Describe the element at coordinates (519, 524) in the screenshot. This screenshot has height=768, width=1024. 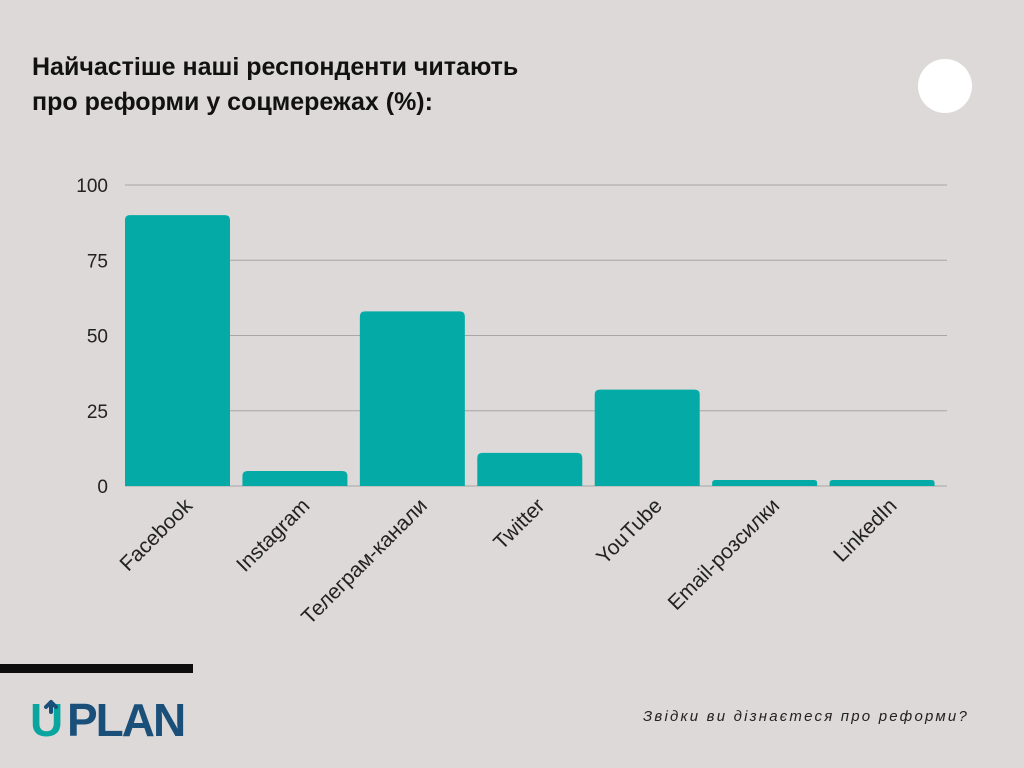
I see `x-tick-label: Twitter` at that location.